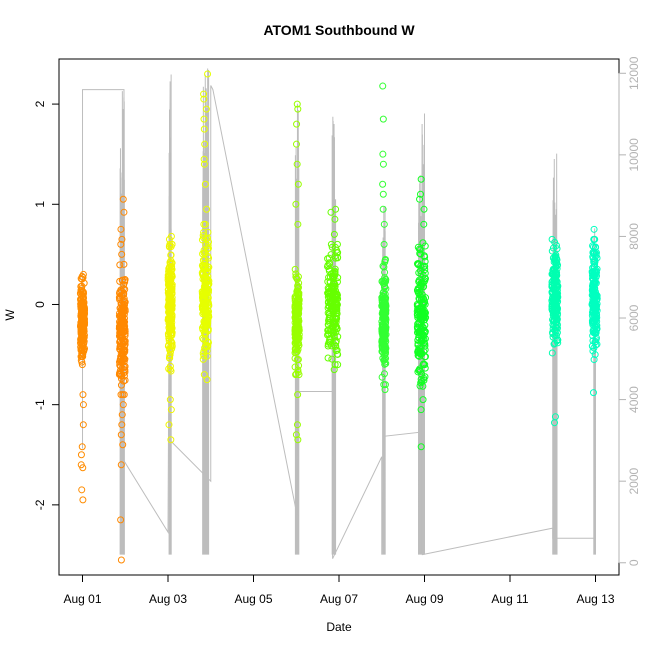 The image size is (650, 650). What do you see at coordinates (40, 504) in the screenshot?
I see `y-tick-label: -2` at bounding box center [40, 504].